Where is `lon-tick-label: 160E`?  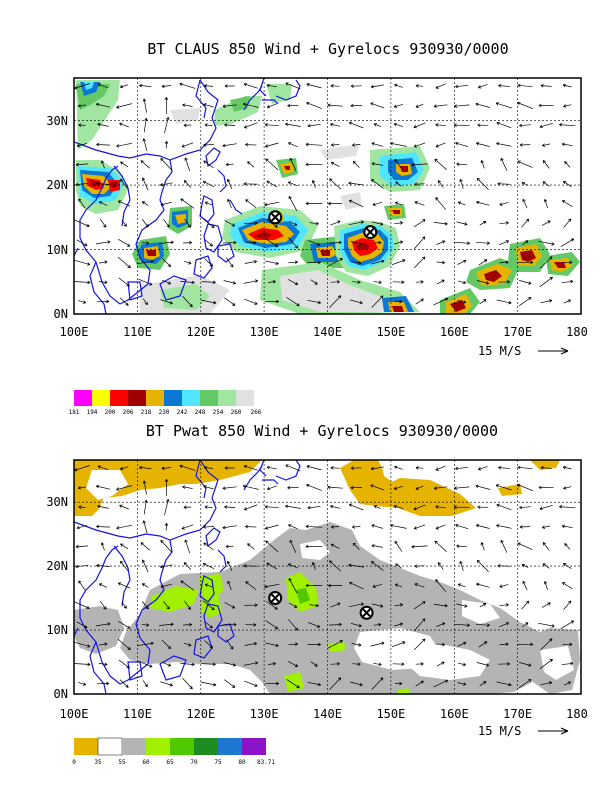
lon-tick-label: 160E is located at coordinates (454, 714).